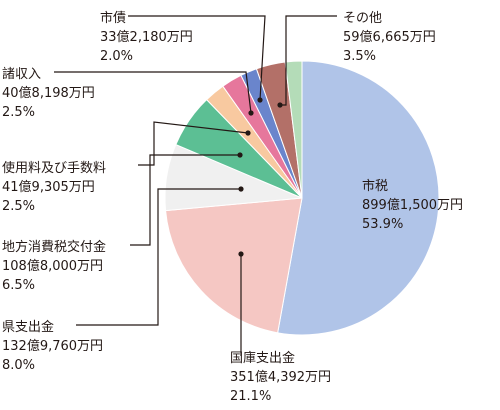 The width and height of the screenshot is (500, 410). What do you see at coordinates (28, 327) in the screenshot?
I see `label-name-2: 県支出金` at bounding box center [28, 327].